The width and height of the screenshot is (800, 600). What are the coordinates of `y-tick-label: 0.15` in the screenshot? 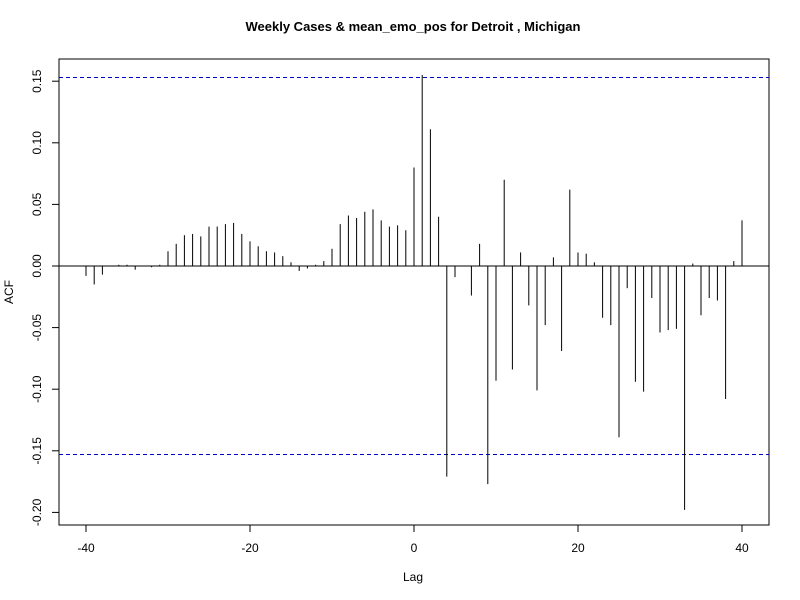 It's located at (37, 81).